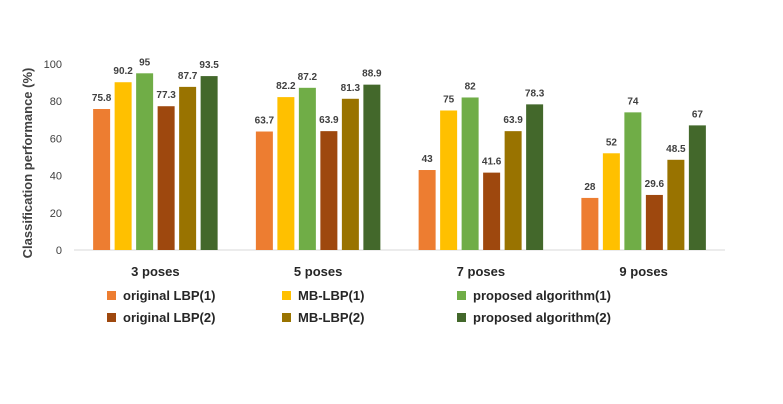  What do you see at coordinates (428, 159) in the screenshot?
I see `data-label: 43` at bounding box center [428, 159].